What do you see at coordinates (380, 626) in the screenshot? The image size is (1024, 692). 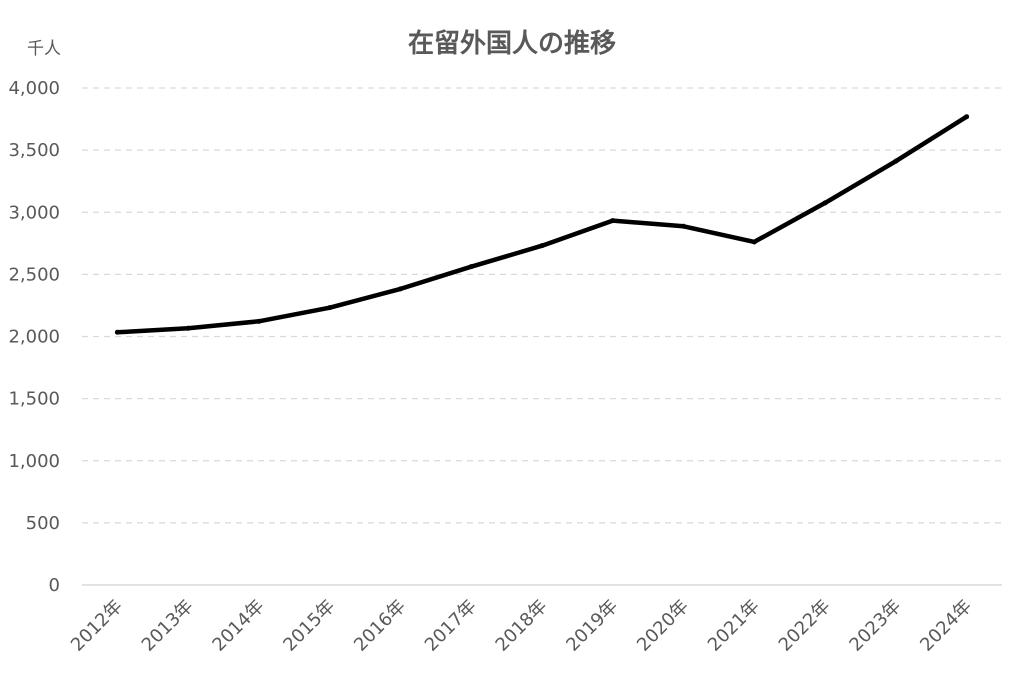 I see `x-tick-label: 2016年` at bounding box center [380, 626].